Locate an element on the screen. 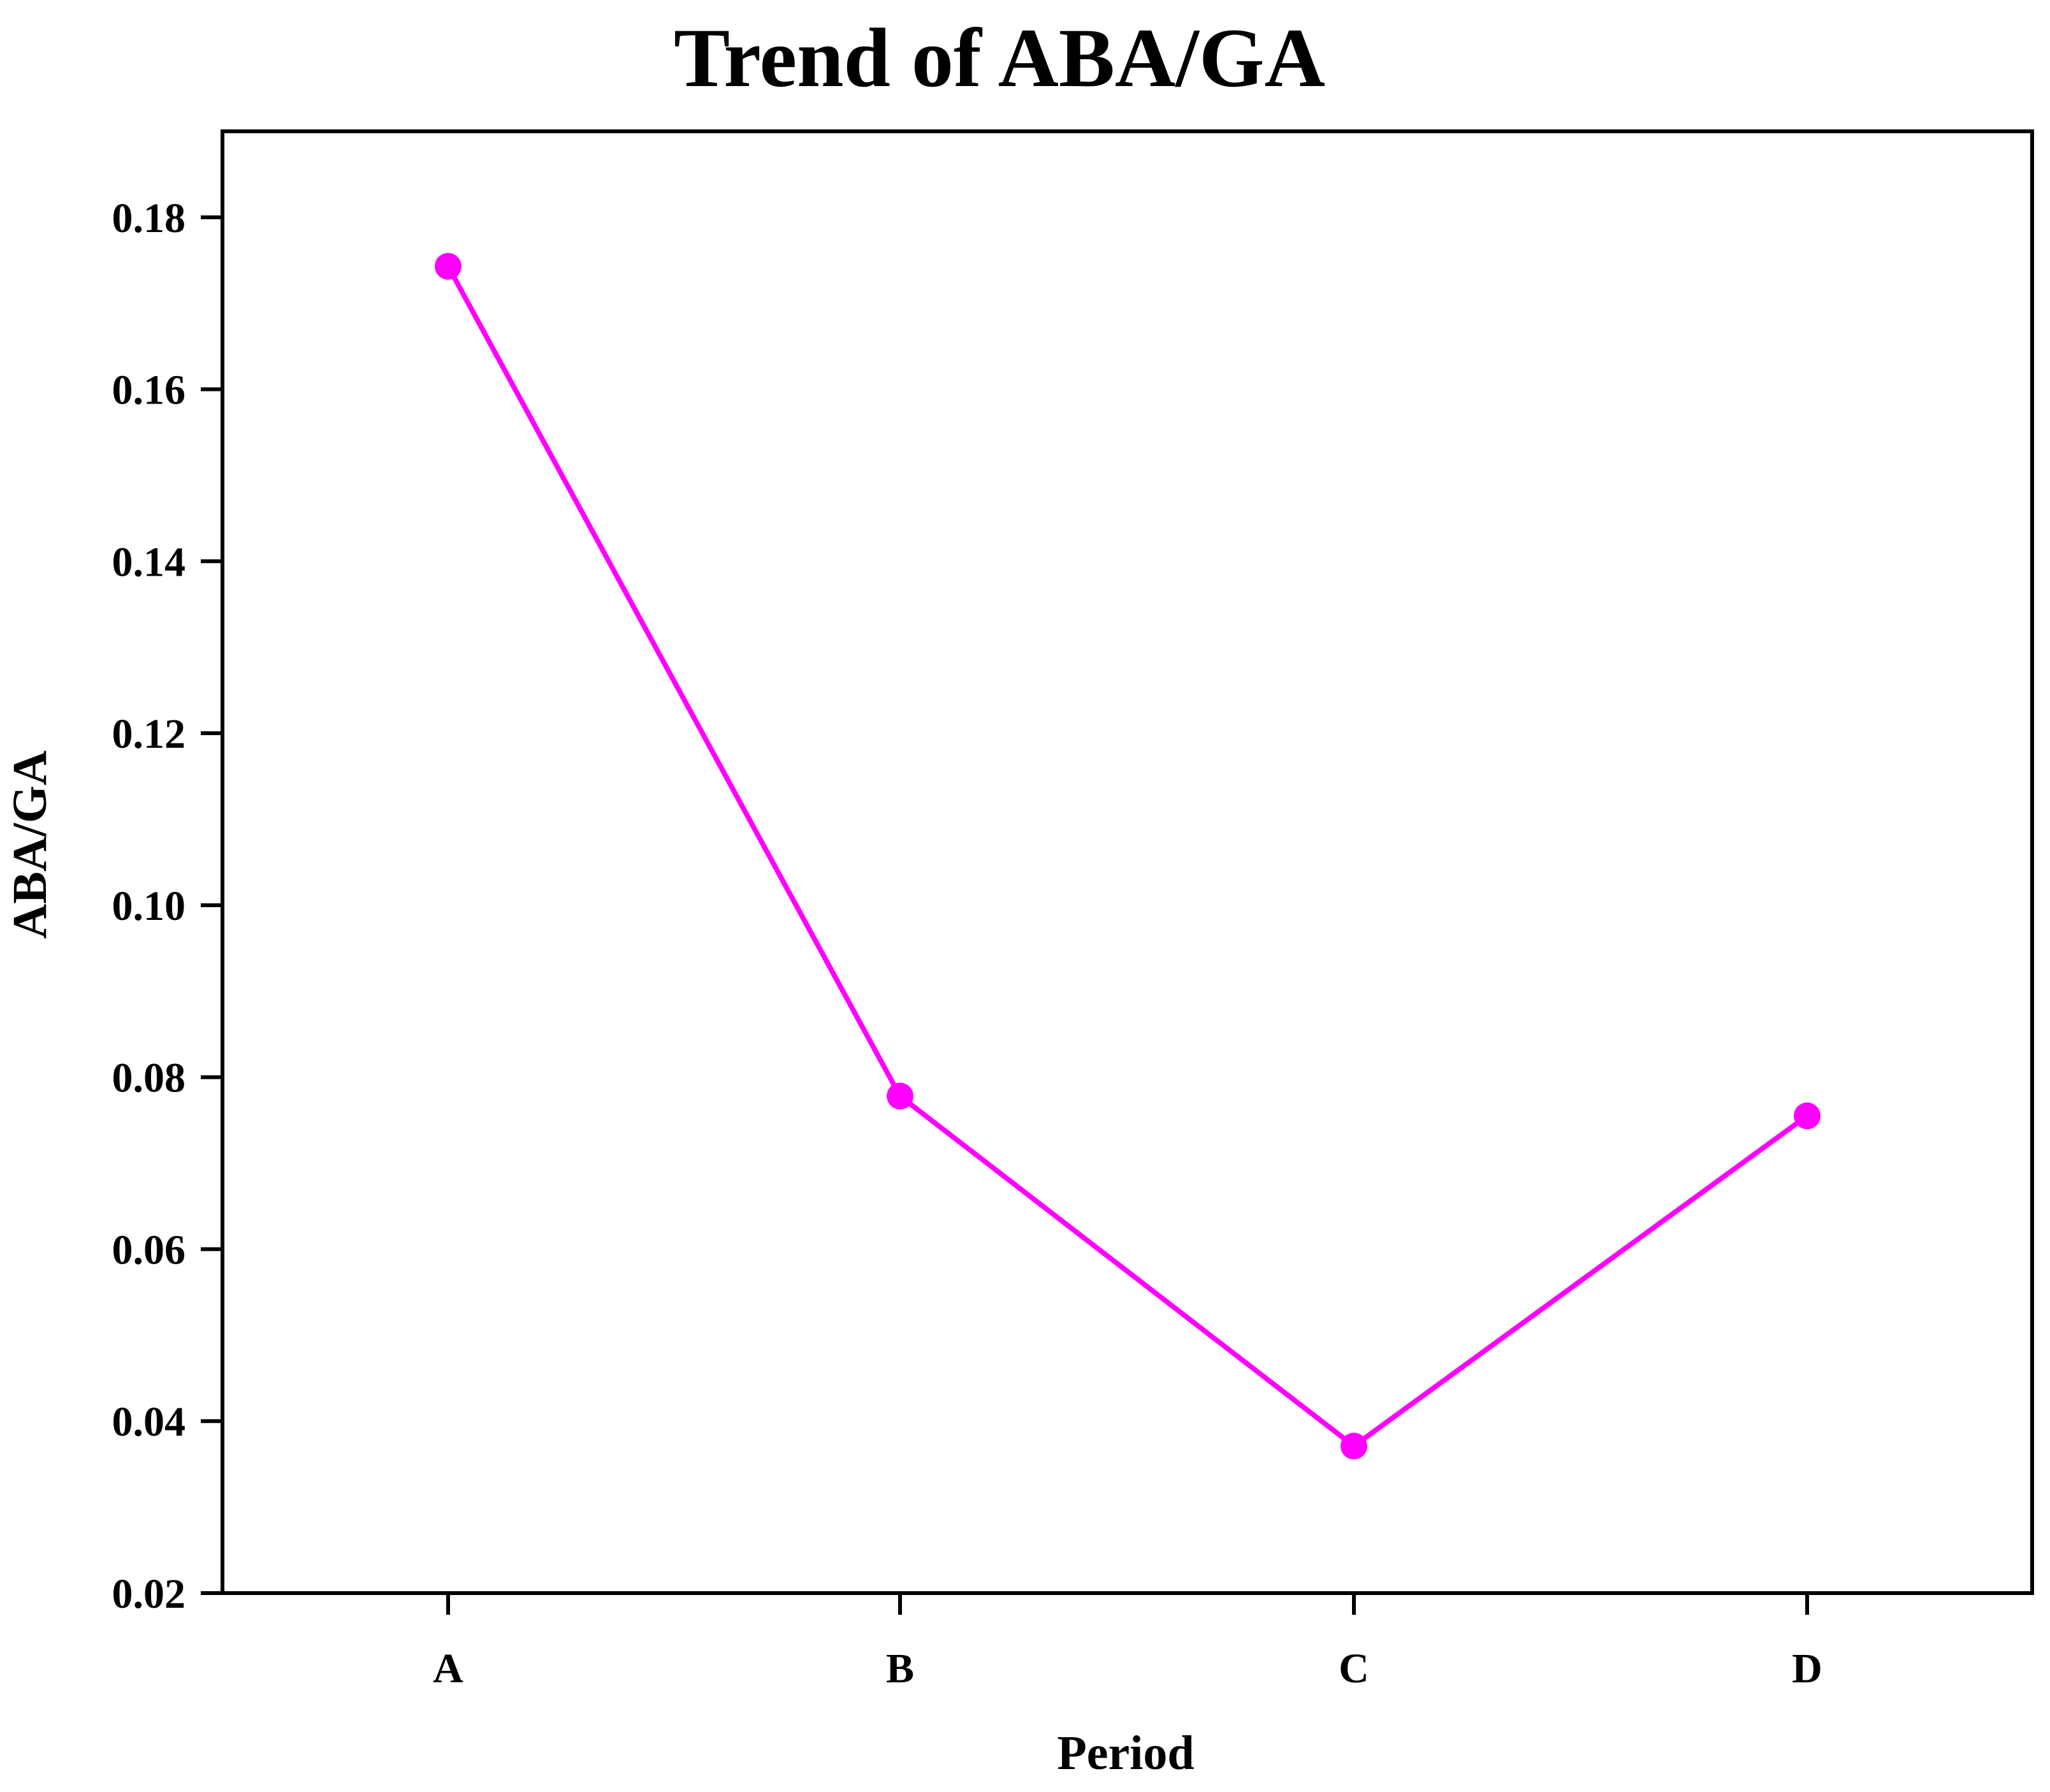 This screenshot has height=1792, width=2050. x-axis-label: Period is located at coordinates (1125, 1753).